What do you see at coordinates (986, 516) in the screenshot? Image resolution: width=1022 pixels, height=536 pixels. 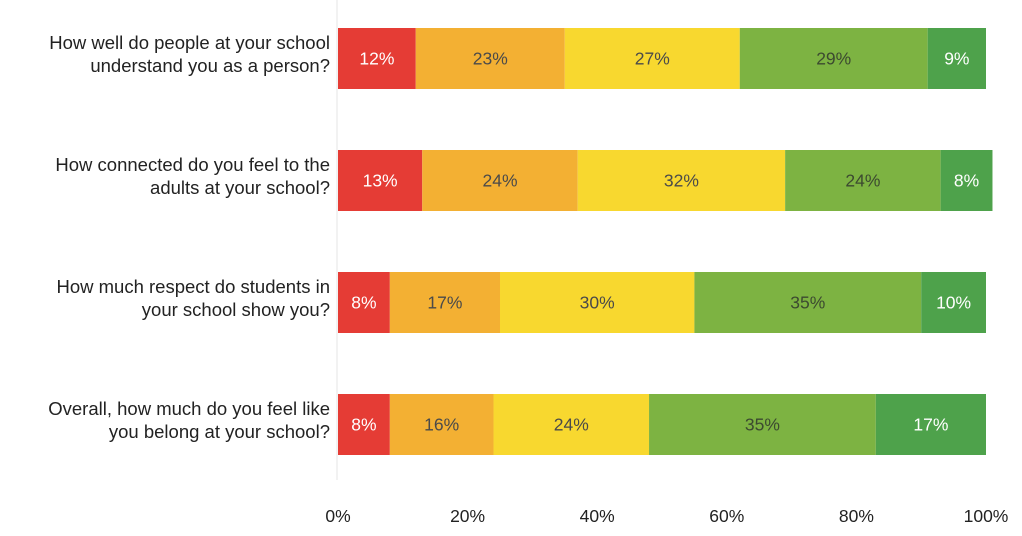 I see `x-tick-label: 100%` at bounding box center [986, 516].